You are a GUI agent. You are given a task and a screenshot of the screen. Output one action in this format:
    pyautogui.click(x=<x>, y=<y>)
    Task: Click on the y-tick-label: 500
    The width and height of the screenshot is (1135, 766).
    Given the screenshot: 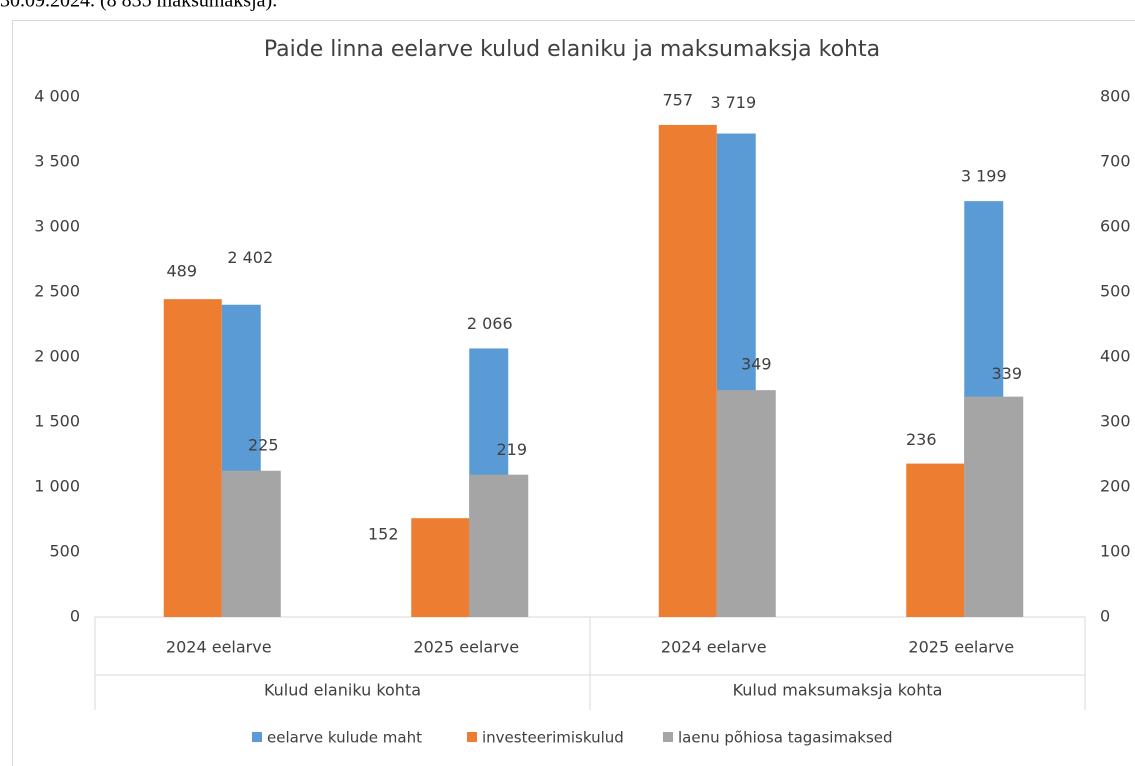 What is the action you would take?
    pyautogui.click(x=64, y=551)
    